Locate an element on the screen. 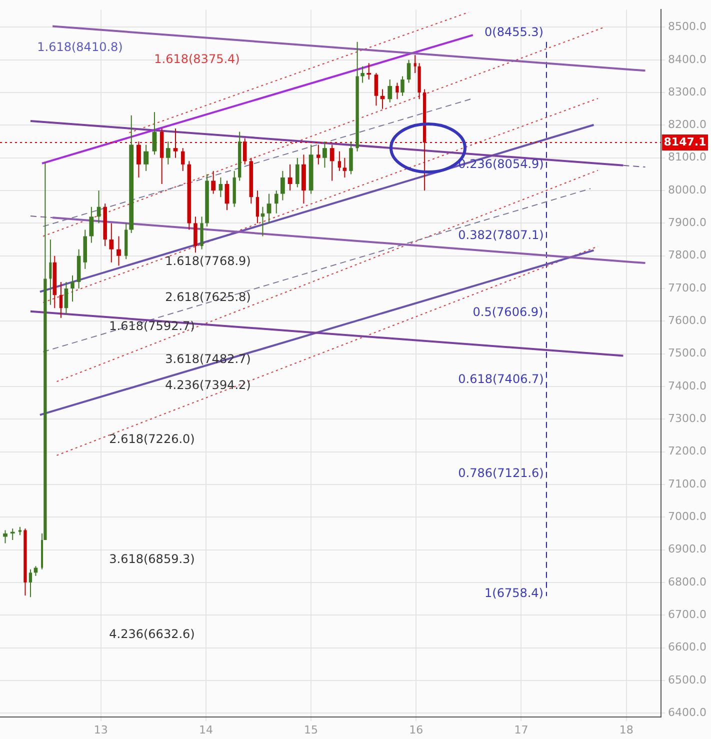 This screenshot has height=739, width=711. x-tick-label: 16 is located at coordinates (416, 729).